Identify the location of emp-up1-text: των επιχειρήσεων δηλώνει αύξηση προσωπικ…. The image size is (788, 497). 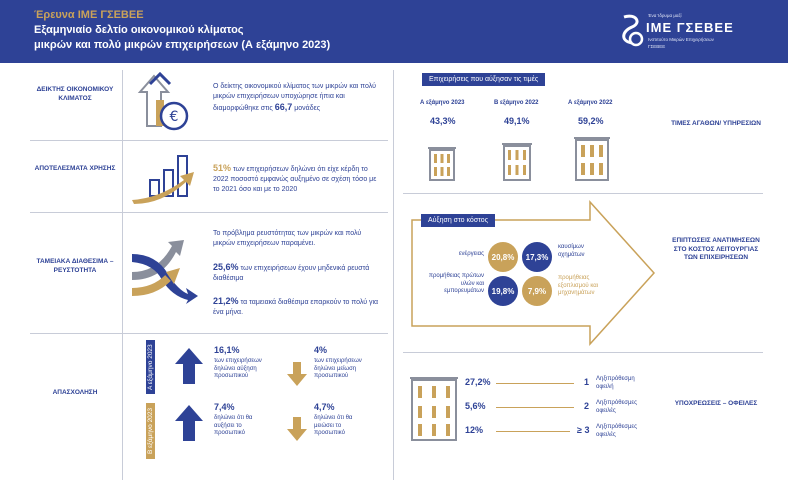
(238, 368).